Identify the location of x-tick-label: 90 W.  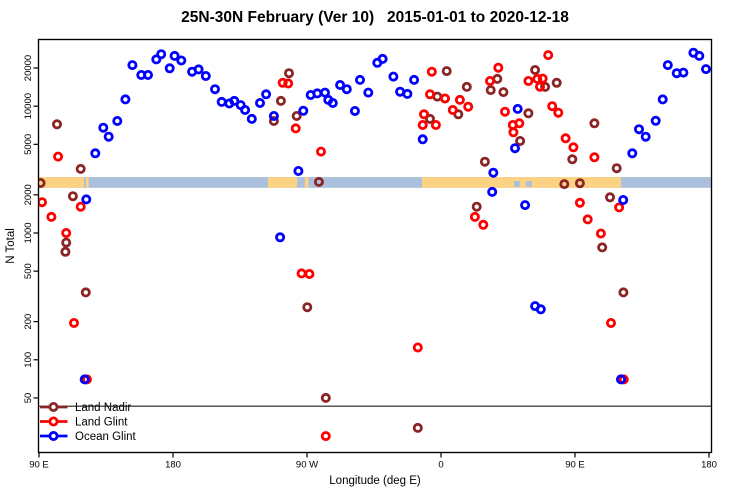
(307, 465).